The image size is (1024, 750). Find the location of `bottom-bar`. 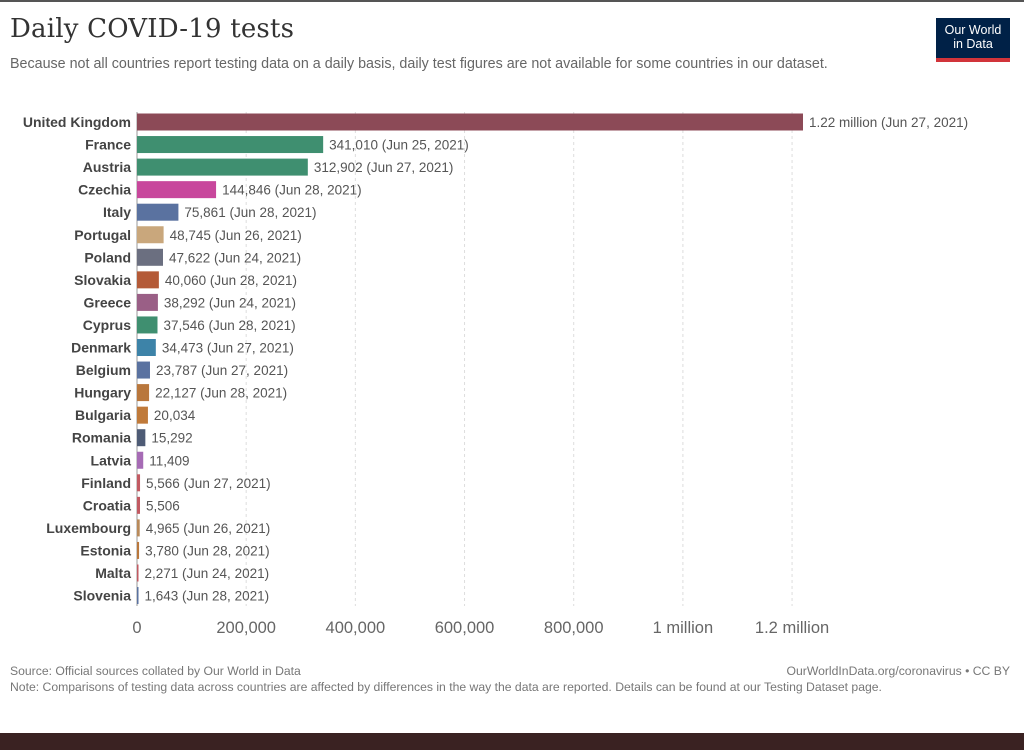

bottom-bar is located at coordinates (512, 741).